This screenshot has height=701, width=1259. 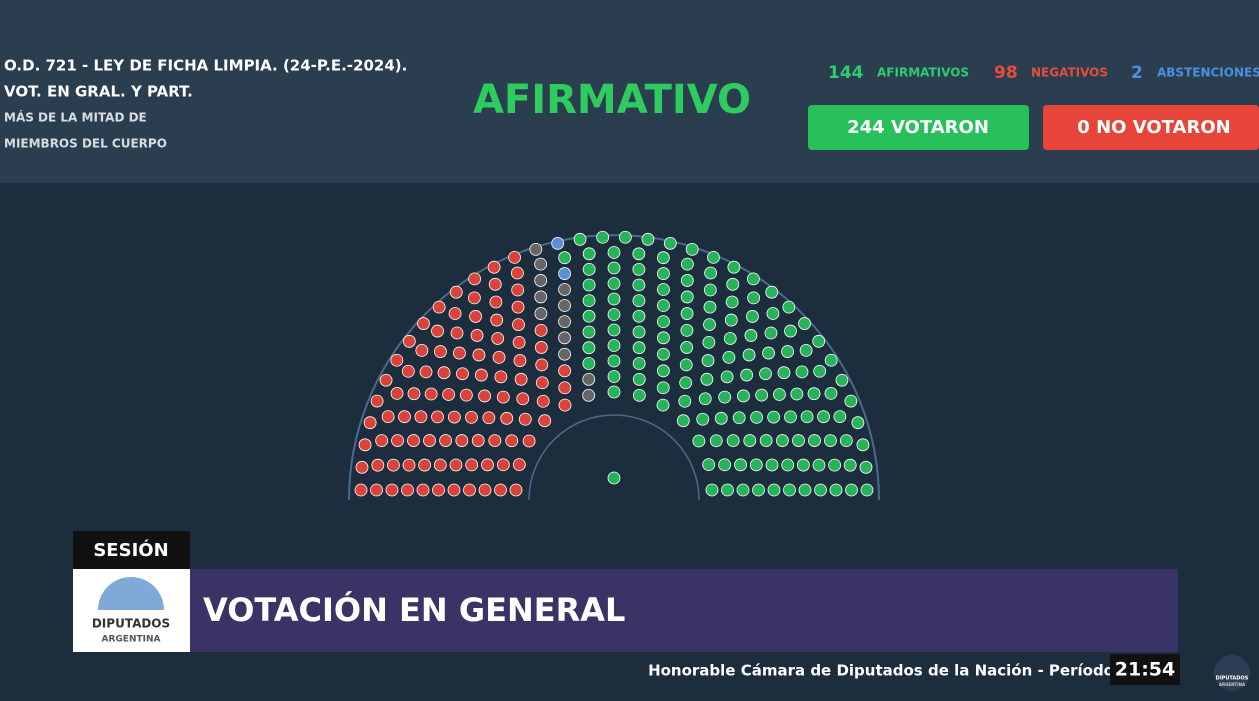 I want to click on clock: 21:54, so click(x=1145, y=670).